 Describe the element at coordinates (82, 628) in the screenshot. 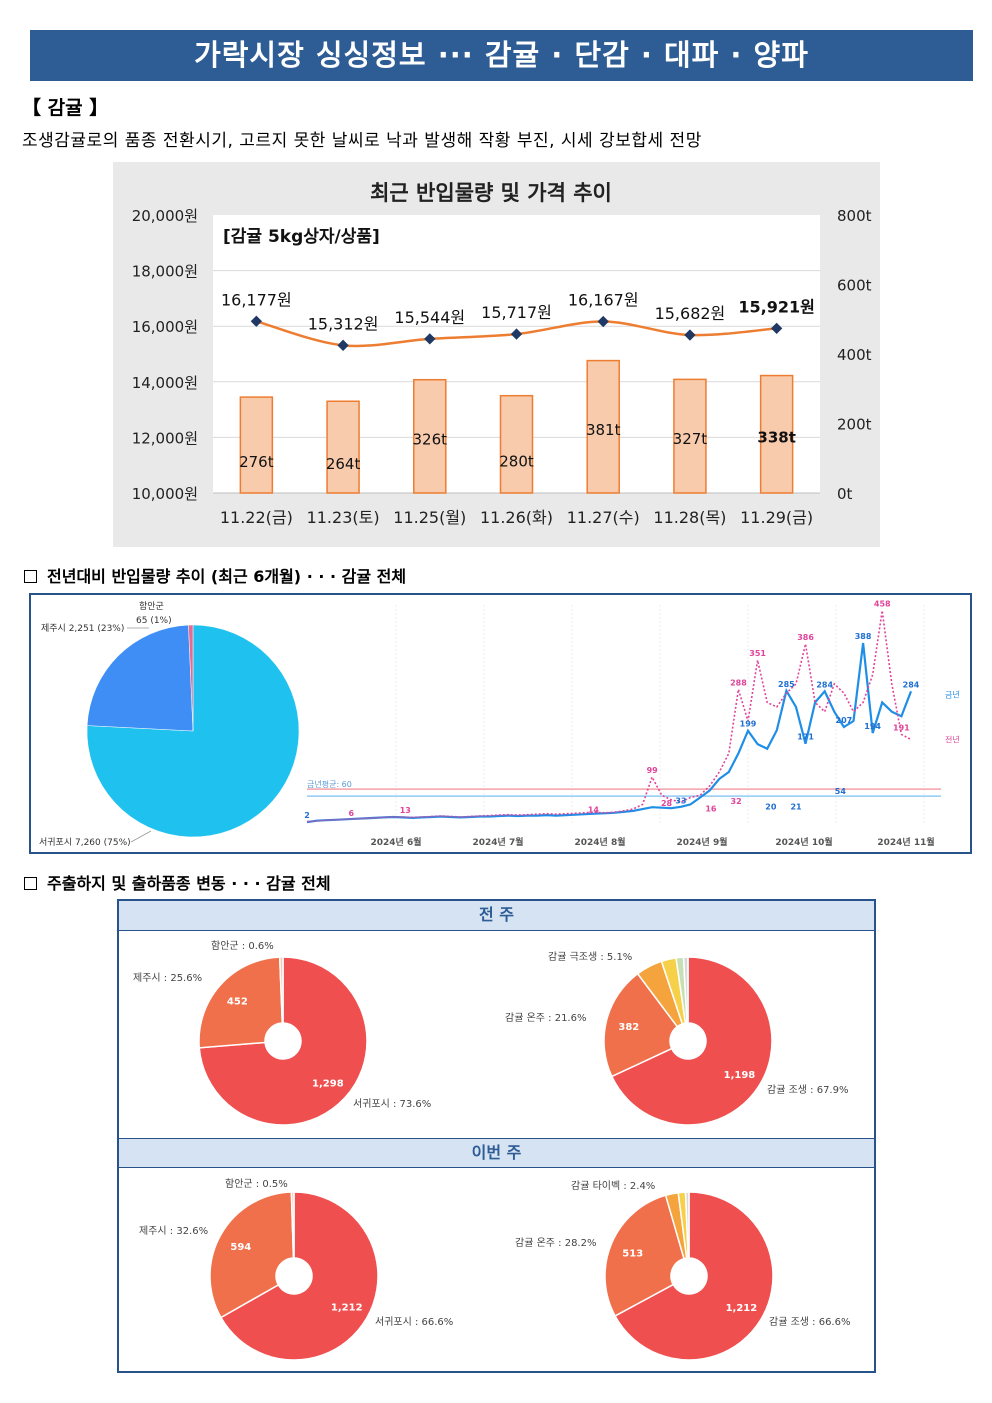

I see `pie-label-jeju: 제주시 2,251 (23%)` at that location.